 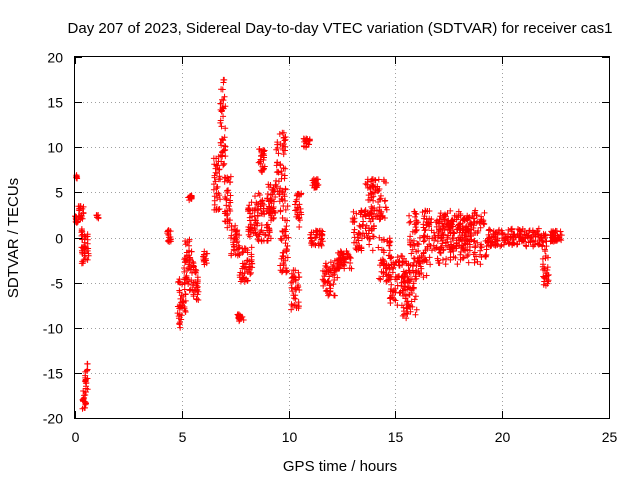 What do you see at coordinates (290, 437) in the screenshot?
I see `x-tick-label: 10` at bounding box center [290, 437].